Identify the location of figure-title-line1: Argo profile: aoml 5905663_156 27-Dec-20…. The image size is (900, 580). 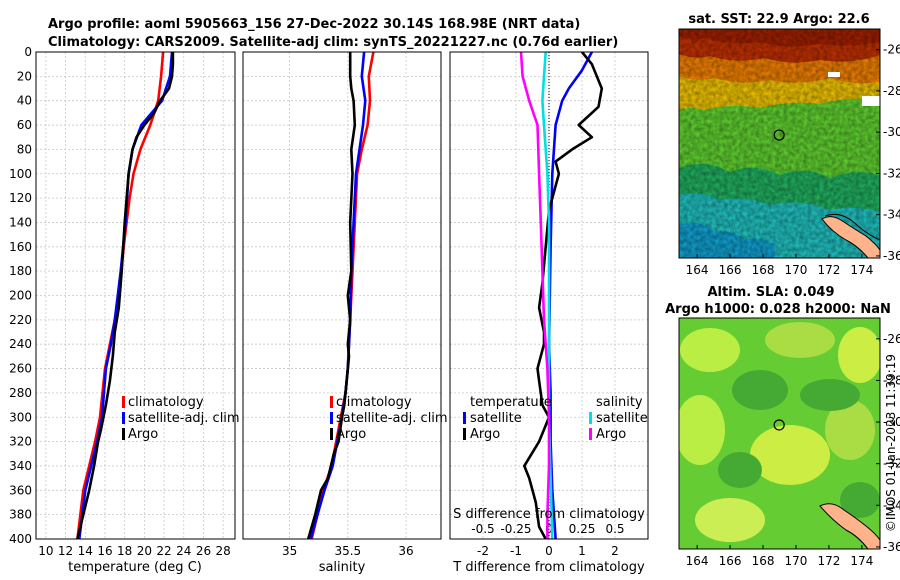
(314, 24).